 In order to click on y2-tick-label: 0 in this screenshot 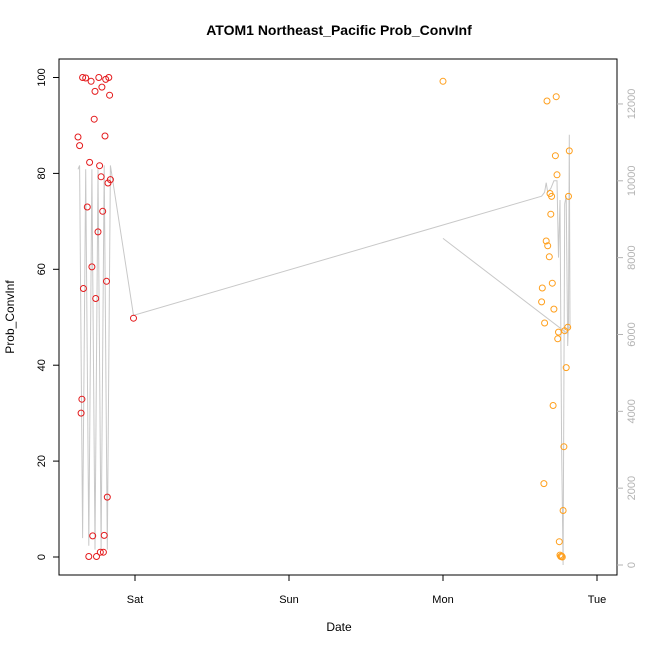, I will do `click(632, 565)`.